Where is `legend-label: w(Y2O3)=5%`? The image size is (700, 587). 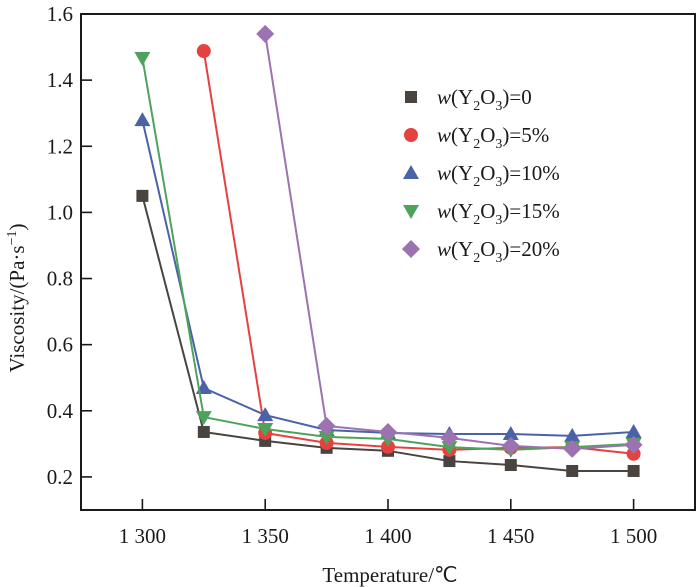 legend-label: w(Y2O3)=5% is located at coordinates (493, 137).